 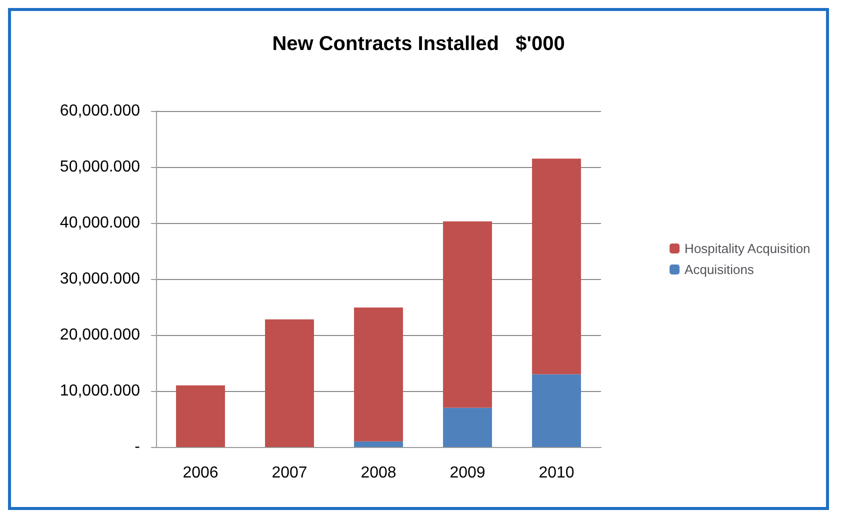 I want to click on legend-label: Acquisitions, so click(x=719, y=269).